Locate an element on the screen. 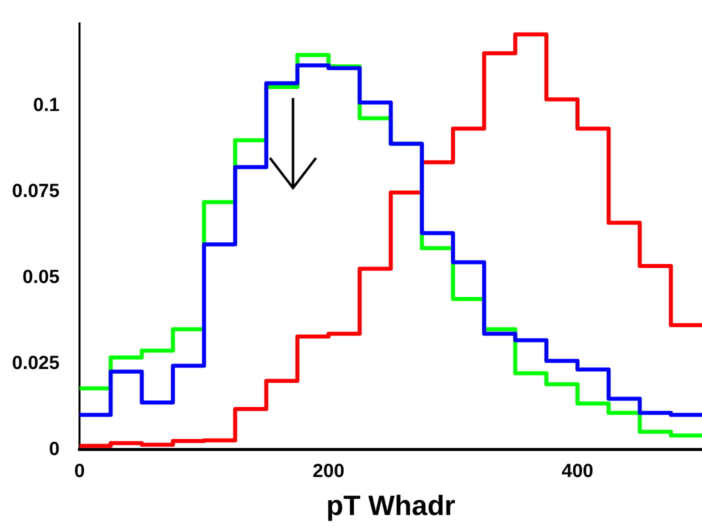  y-tick-label: 0.075 is located at coordinates (36, 191).